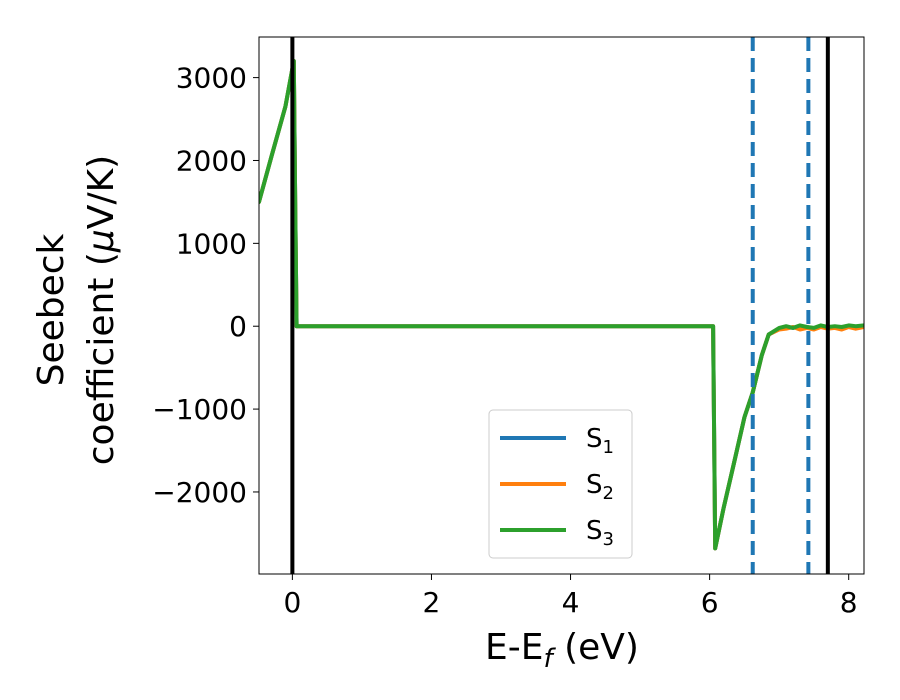 The height and width of the screenshot is (700, 900). What do you see at coordinates (849, 602) in the screenshot?
I see `x-tick-label: 8` at bounding box center [849, 602].